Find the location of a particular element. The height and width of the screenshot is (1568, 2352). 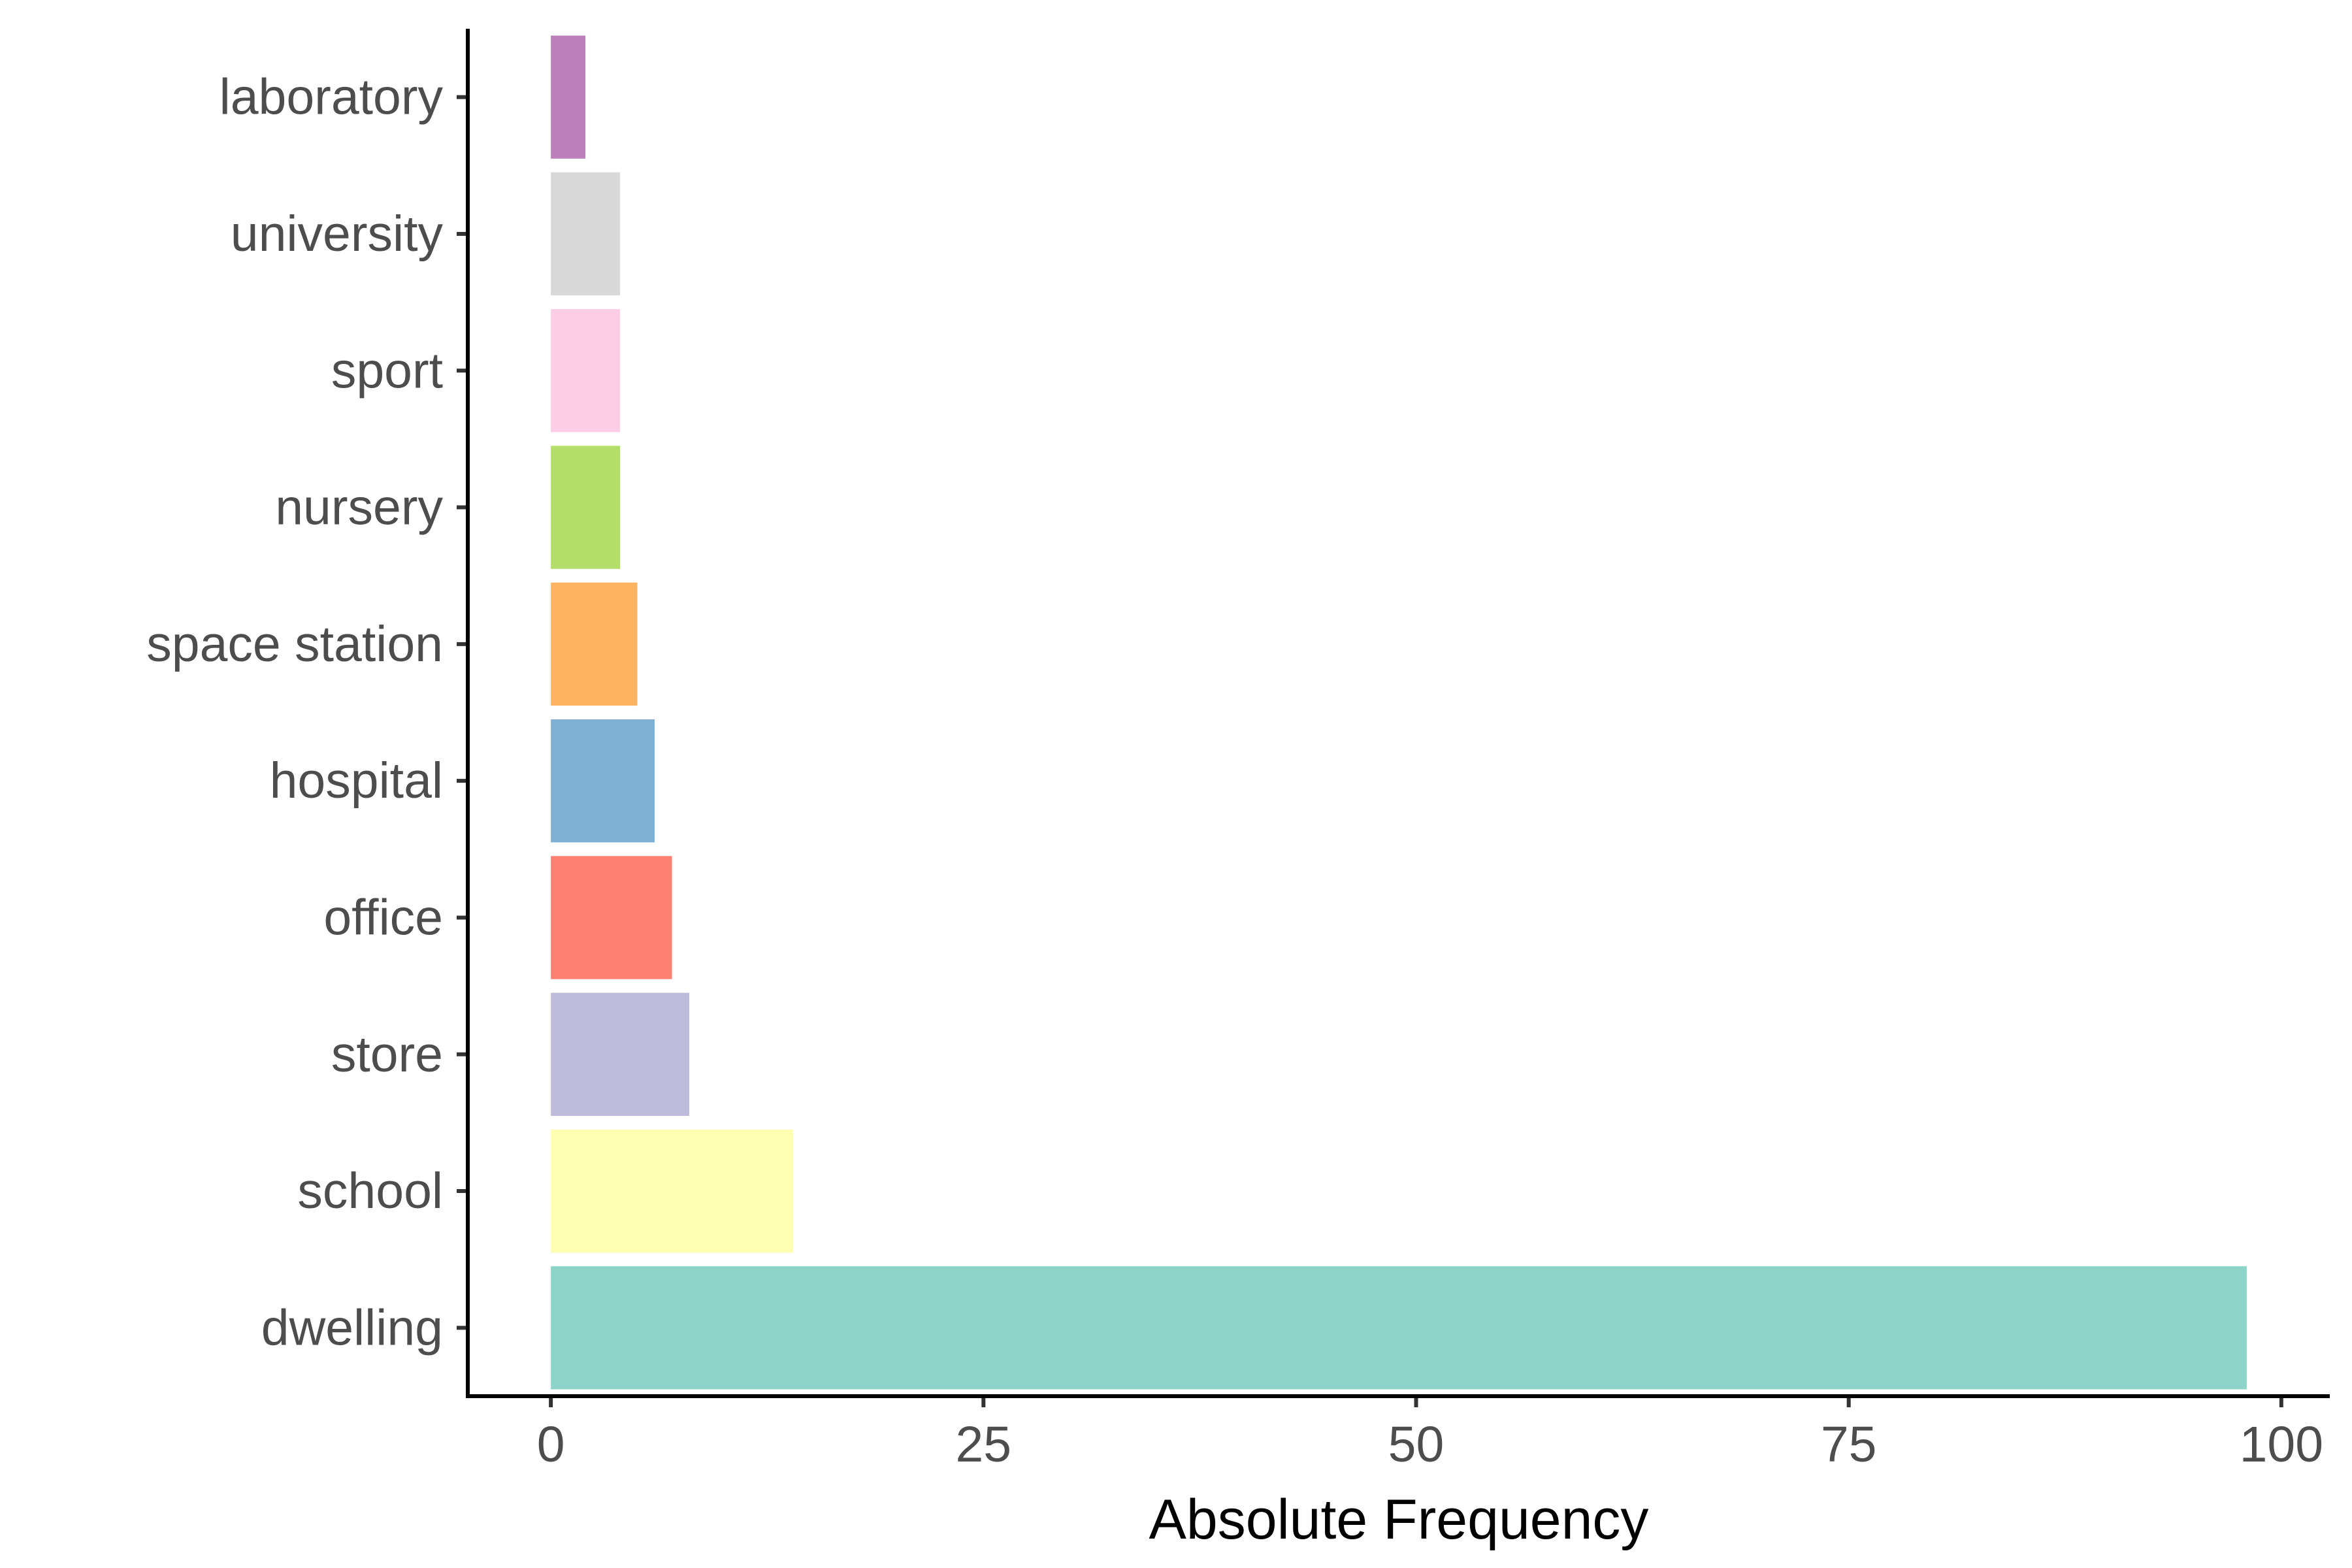

y-tick-label-nursery: nursery is located at coordinates (359, 508).